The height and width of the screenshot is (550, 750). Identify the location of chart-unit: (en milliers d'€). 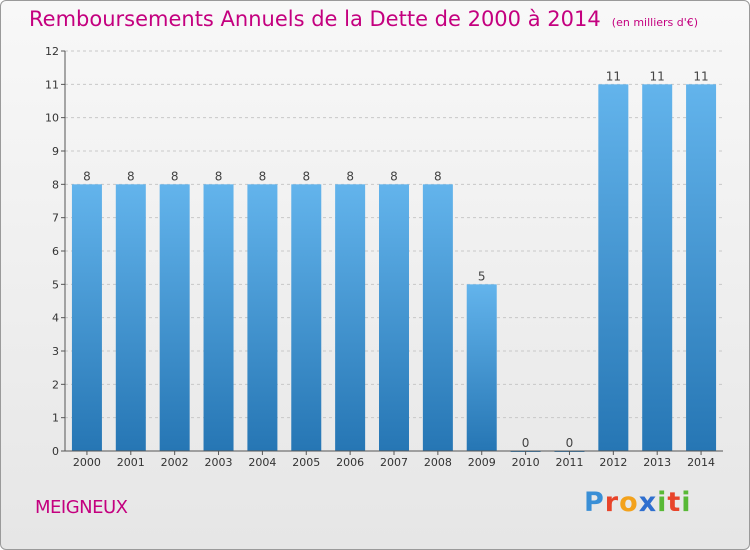
(655, 22).